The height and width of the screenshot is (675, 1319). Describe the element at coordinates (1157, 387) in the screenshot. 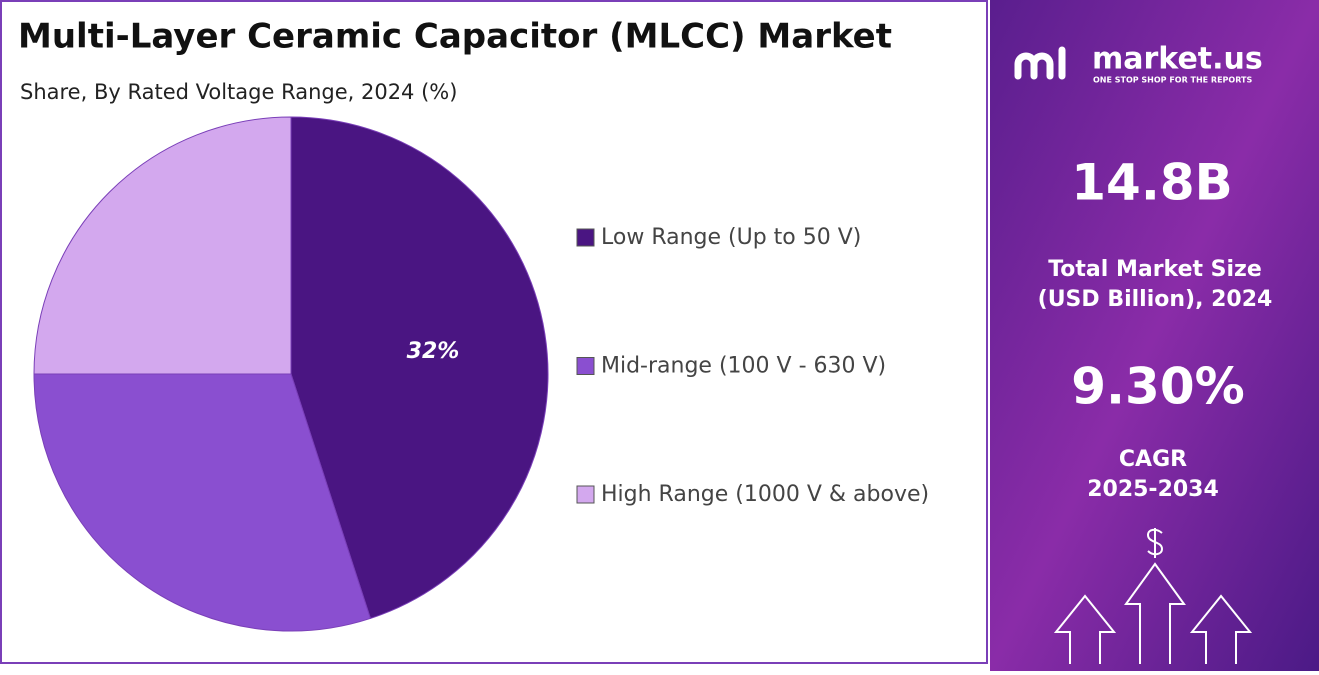

I see `cagr: 9.30%` at that location.